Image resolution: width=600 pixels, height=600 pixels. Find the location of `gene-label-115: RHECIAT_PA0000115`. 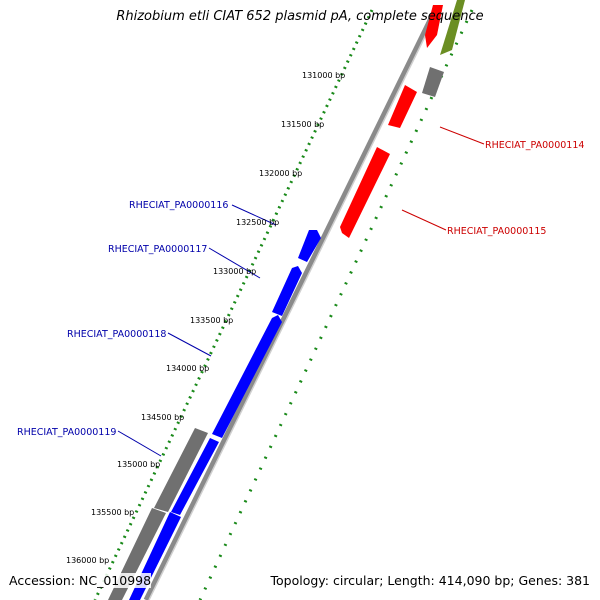

gene-label-115: RHECIAT_PA0000115 is located at coordinates (496, 231).